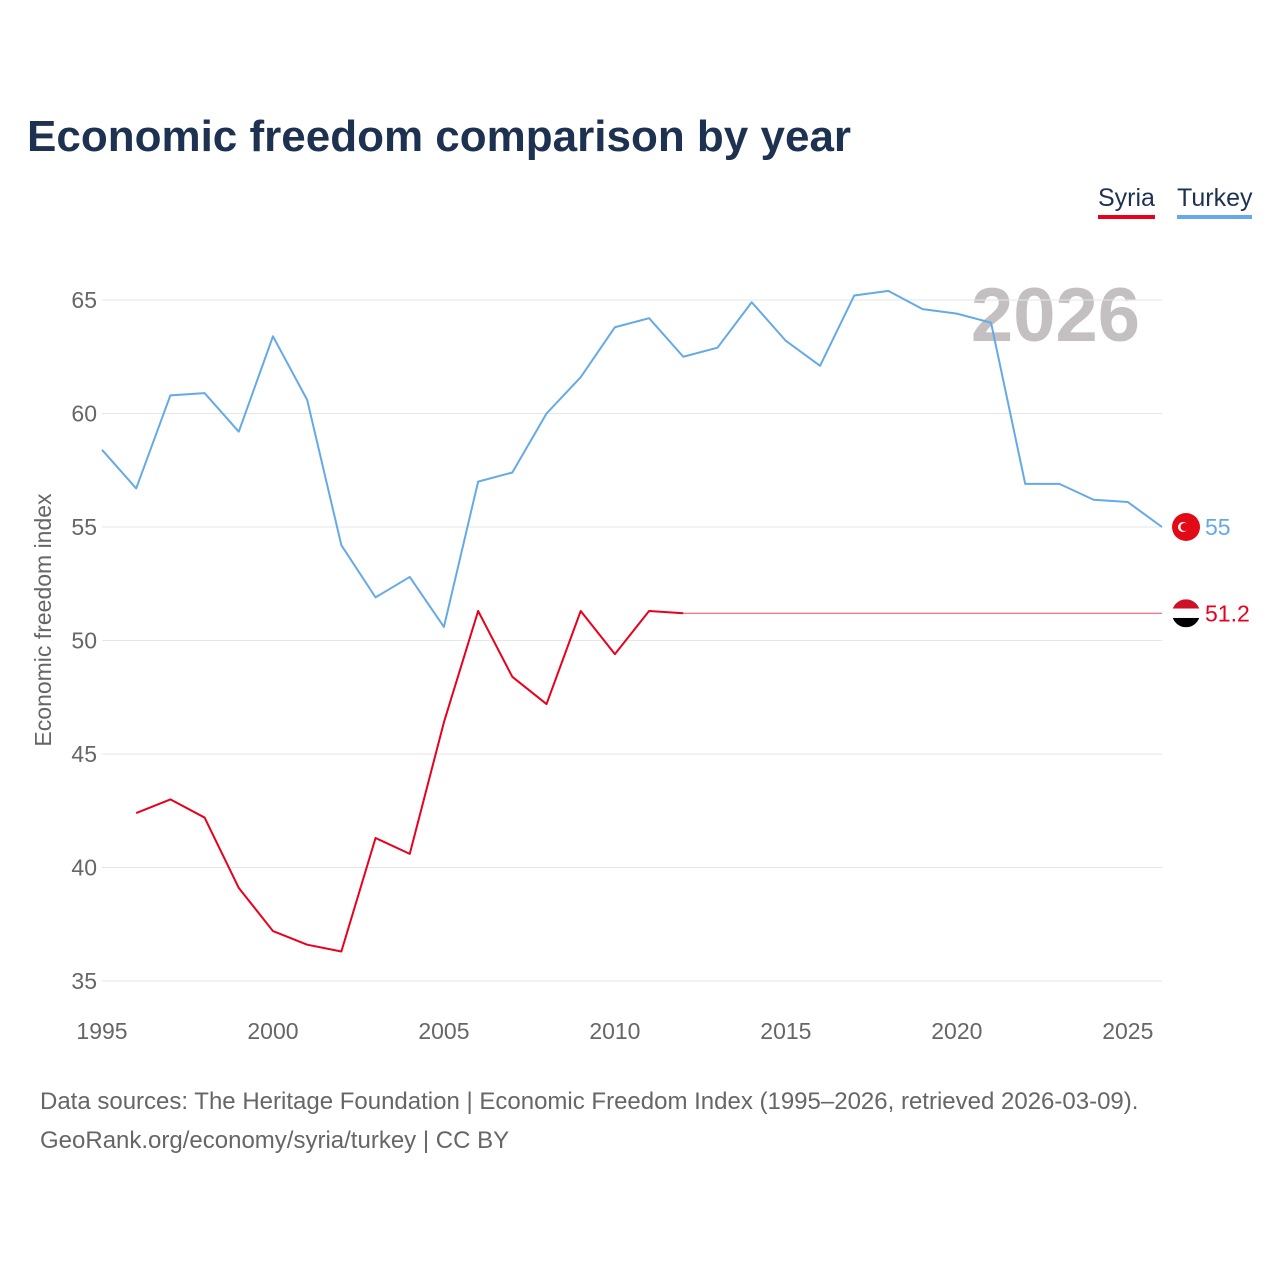 Image resolution: width=1280 pixels, height=1280 pixels. What do you see at coordinates (1218, 527) in the screenshot?
I see `end-label-turkey: 55` at bounding box center [1218, 527].